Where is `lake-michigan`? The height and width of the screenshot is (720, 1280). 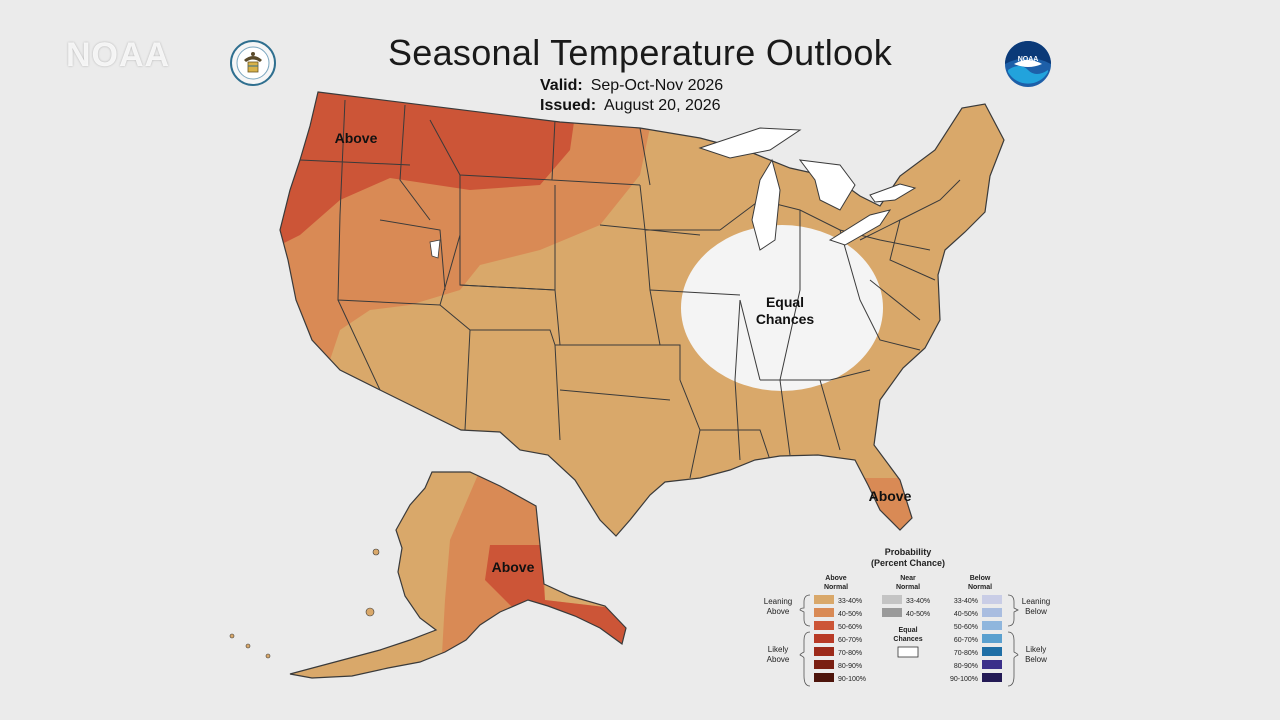
lake-michigan is located at coordinates (766, 204).